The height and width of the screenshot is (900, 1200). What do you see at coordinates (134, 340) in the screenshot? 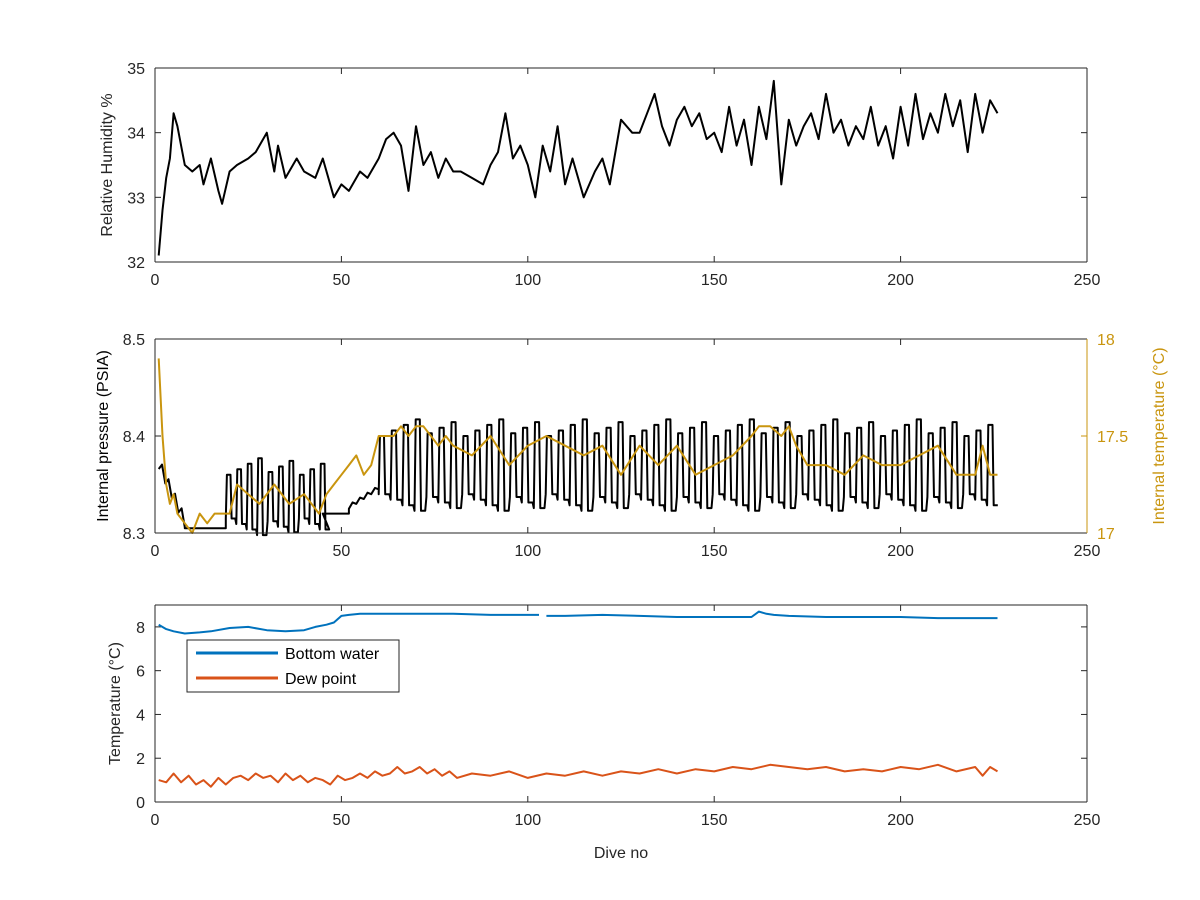
I see `y-tick-label: 8.5` at bounding box center [134, 340].